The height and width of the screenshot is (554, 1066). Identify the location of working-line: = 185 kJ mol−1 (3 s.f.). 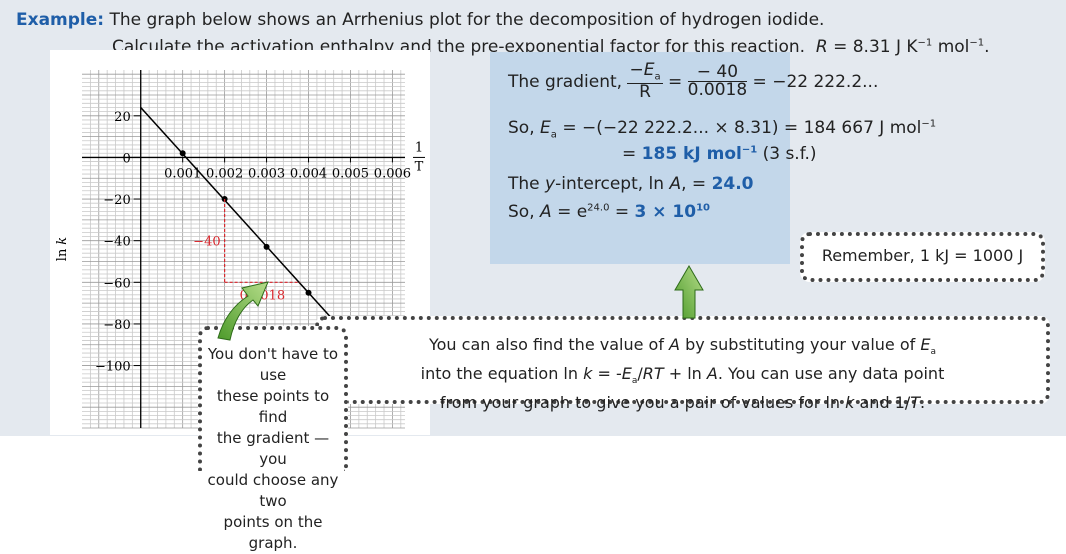
(719, 154).